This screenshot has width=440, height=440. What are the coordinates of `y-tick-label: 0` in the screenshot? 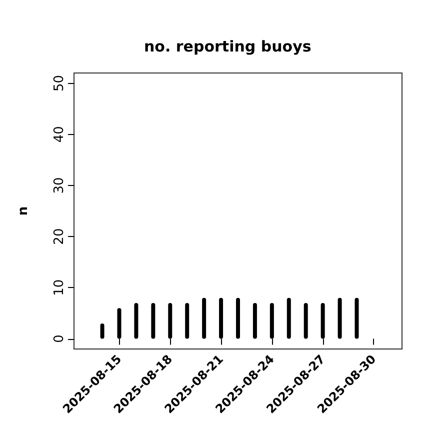 It's located at (59, 338).